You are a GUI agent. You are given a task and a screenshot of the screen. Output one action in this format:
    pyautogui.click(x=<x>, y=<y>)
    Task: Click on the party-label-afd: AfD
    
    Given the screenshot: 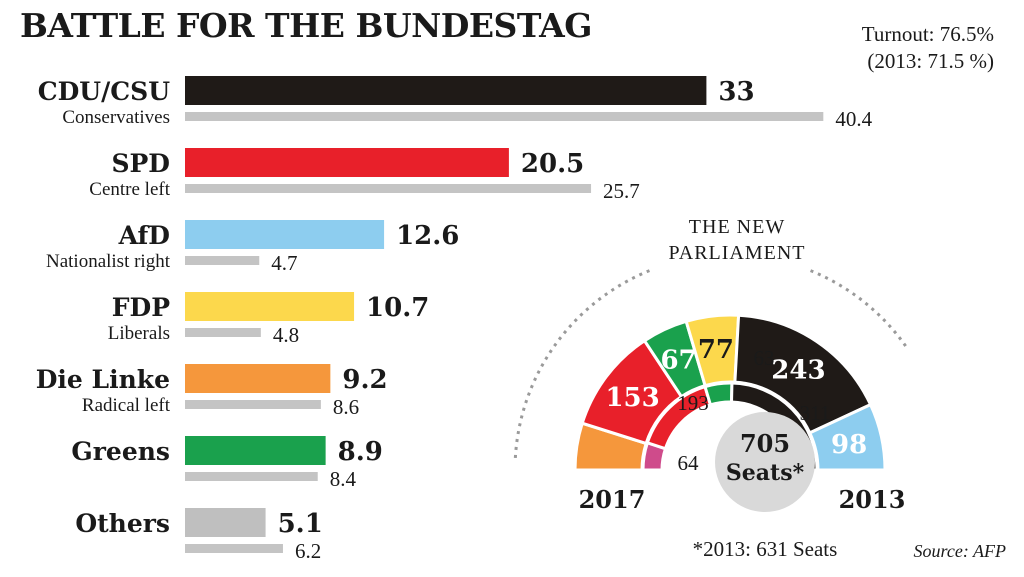 What is the action you would take?
    pyautogui.click(x=144, y=235)
    